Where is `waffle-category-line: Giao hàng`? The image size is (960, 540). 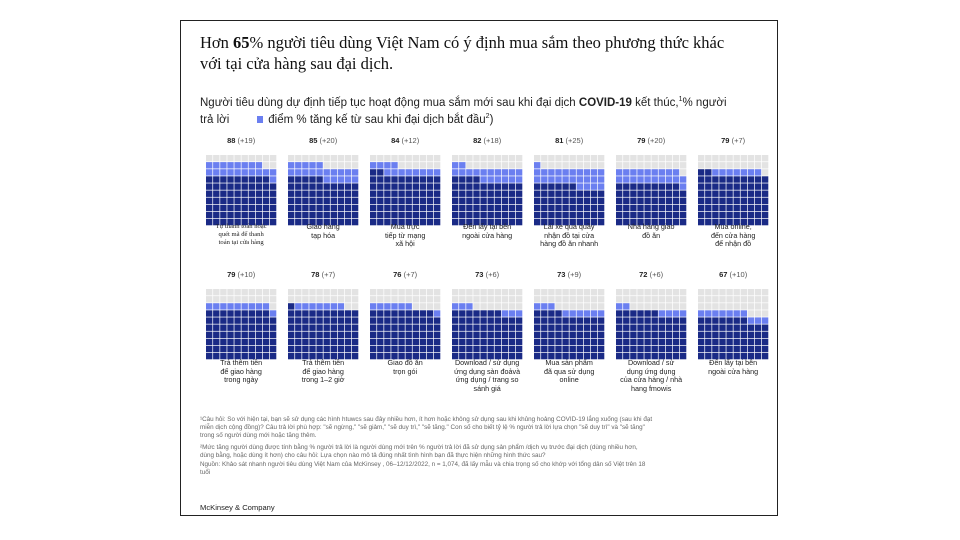
waffle-category-line: Giao hàng is located at coordinates (323, 226).